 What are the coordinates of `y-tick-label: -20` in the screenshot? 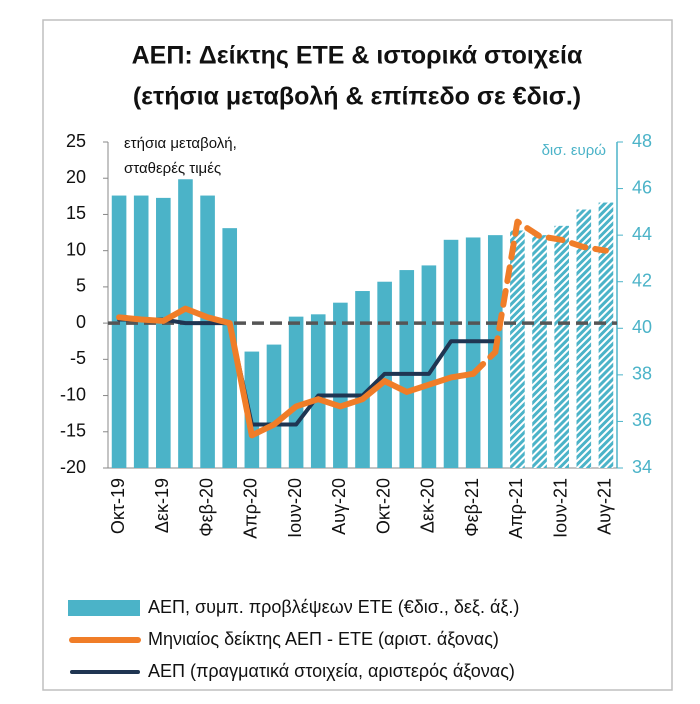 It's located at (73, 467).